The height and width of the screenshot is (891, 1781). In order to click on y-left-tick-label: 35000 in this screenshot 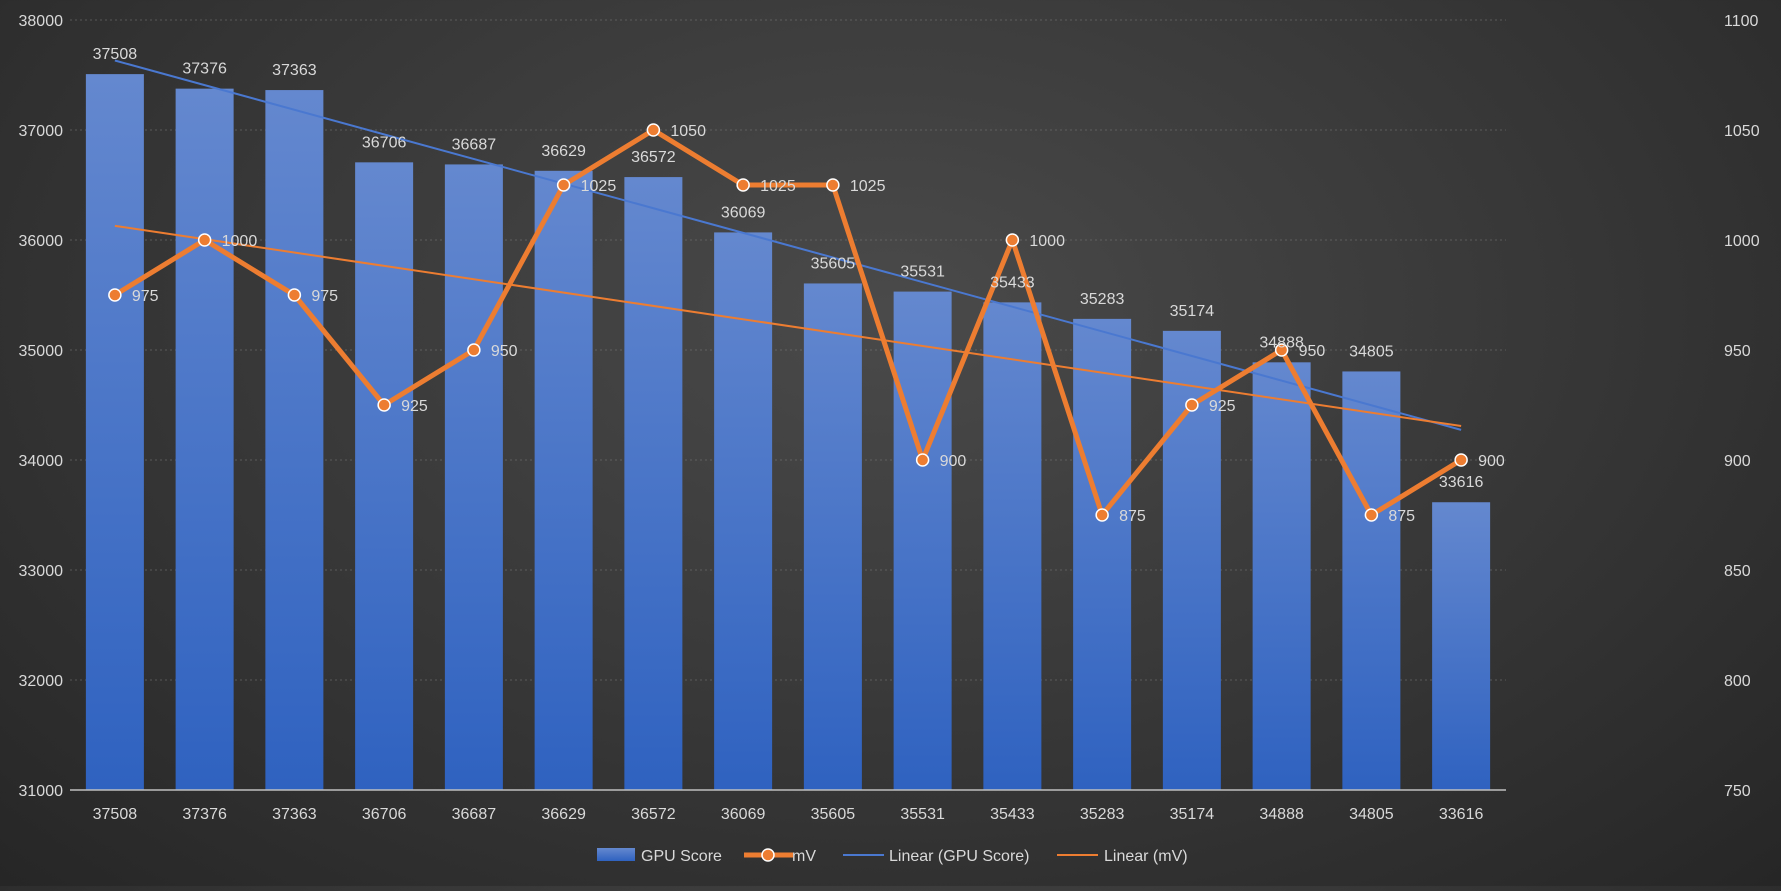, I will do `click(41, 351)`.